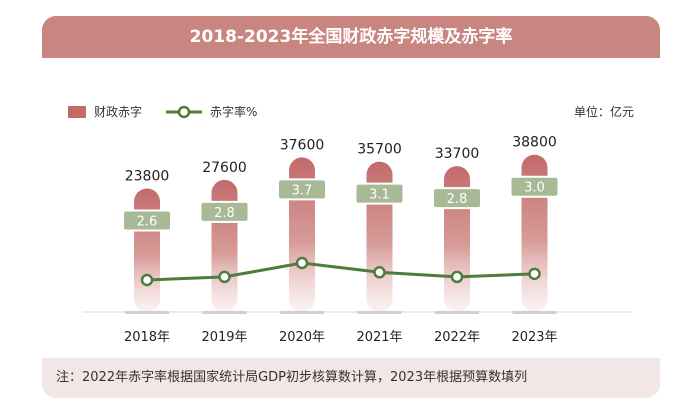 The image size is (700, 420). Describe the element at coordinates (340, 271) in the screenshot. I see `rate-line` at that location.